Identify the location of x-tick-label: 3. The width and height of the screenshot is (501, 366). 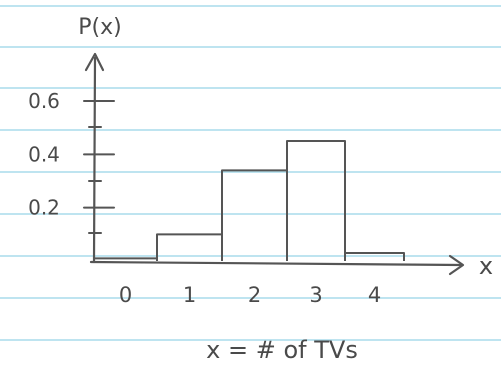
(315, 295).